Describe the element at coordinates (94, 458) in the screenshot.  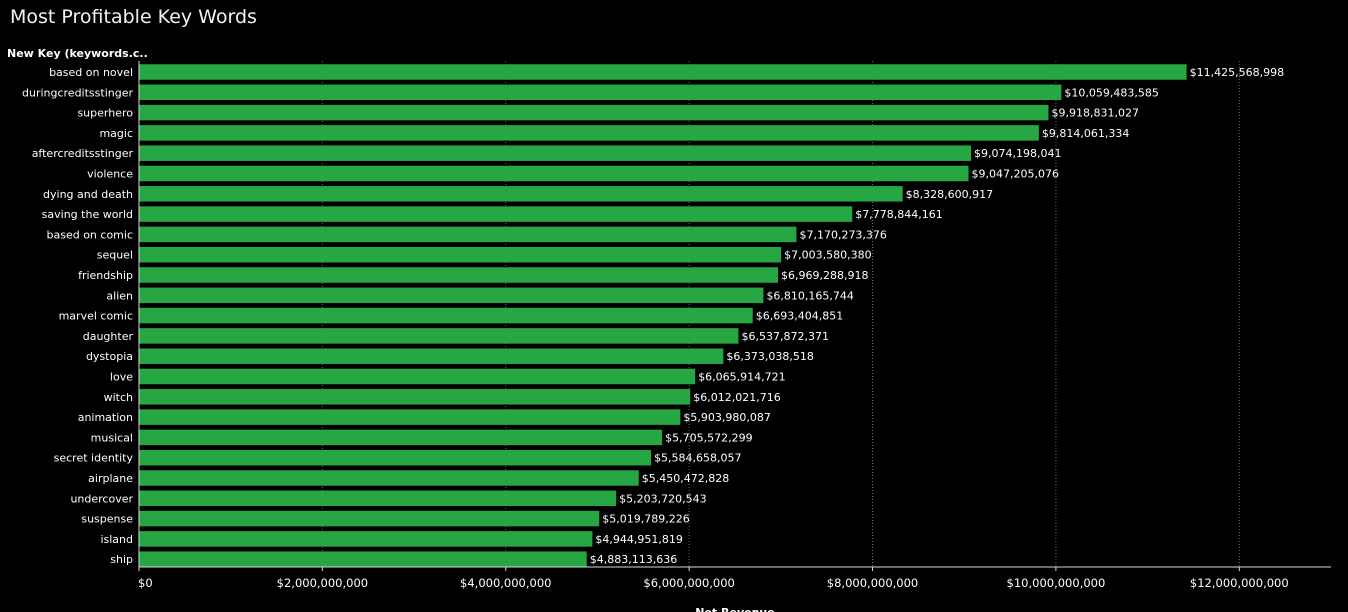
I see `category-label: secret identity` at that location.